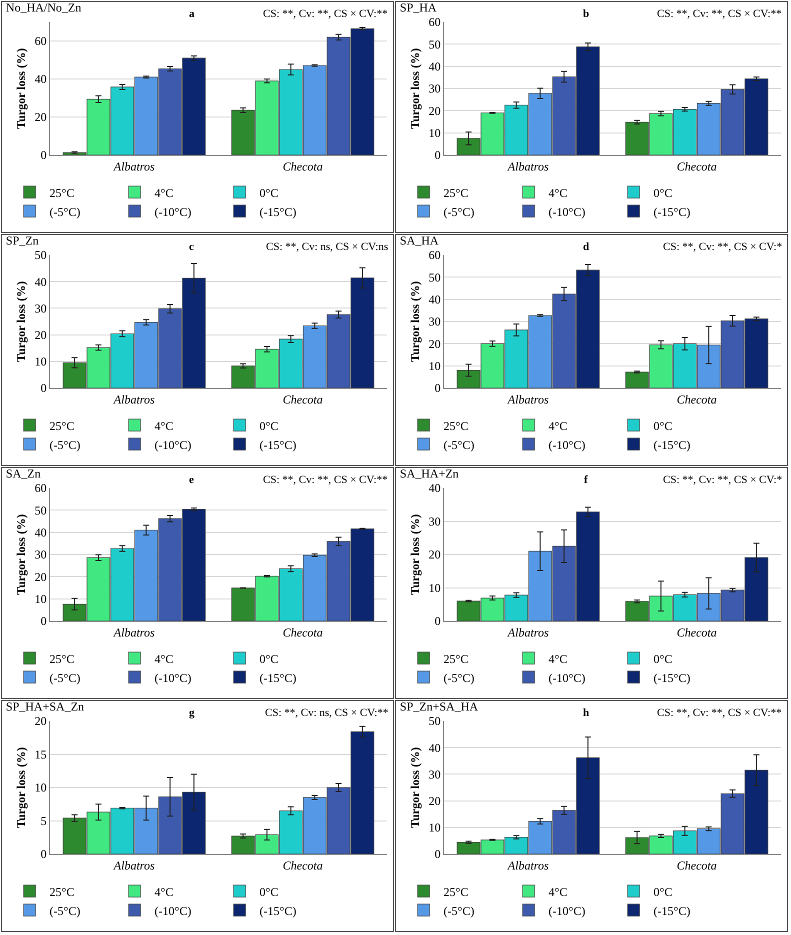  What do you see at coordinates (43, 821) in the screenshot?
I see `y-tick-label: 5` at bounding box center [43, 821].